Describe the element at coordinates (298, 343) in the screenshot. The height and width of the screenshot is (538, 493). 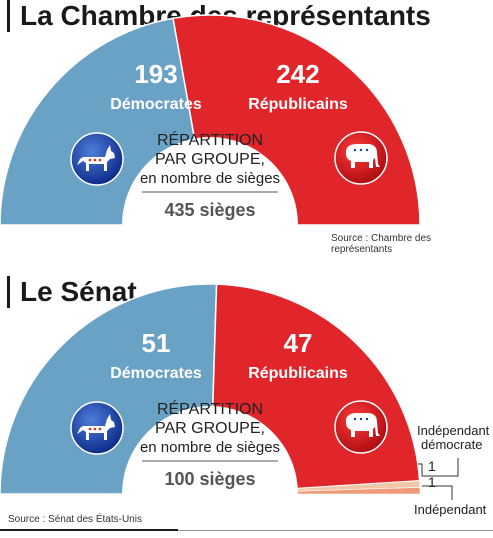
I see `senate-value-republicains: 47` at that location.